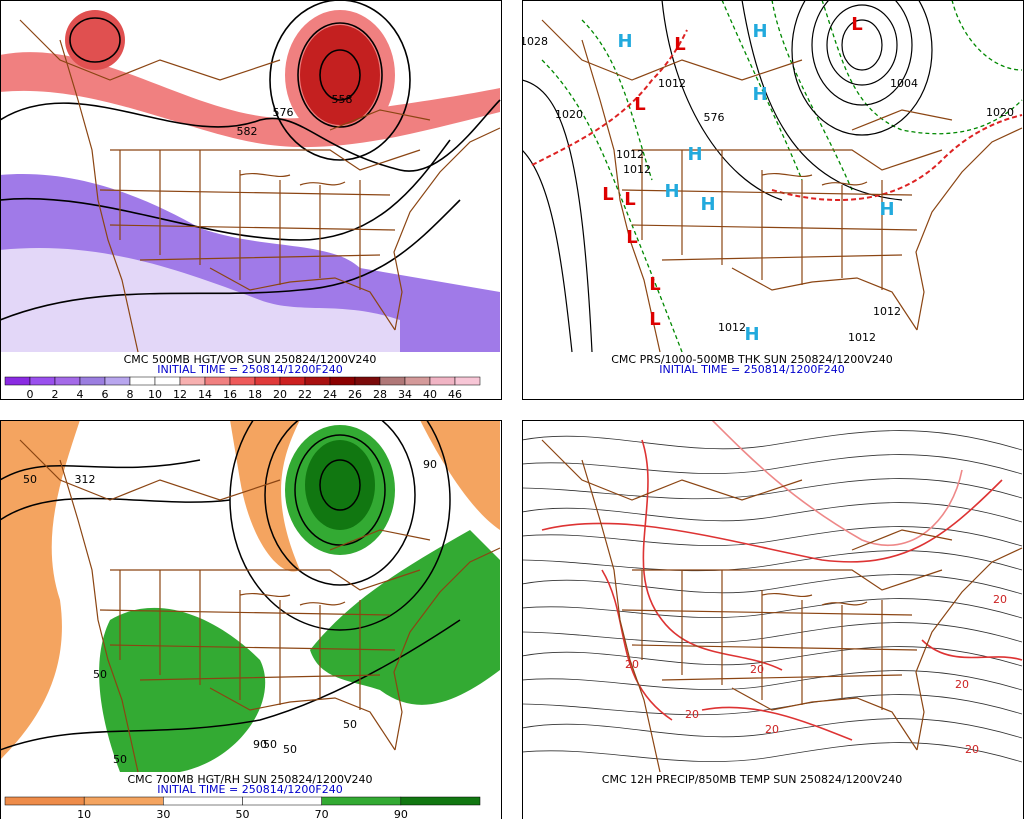 This screenshot has height=819, width=1024. I want to click on contour-label: 1012, so click(862, 337).